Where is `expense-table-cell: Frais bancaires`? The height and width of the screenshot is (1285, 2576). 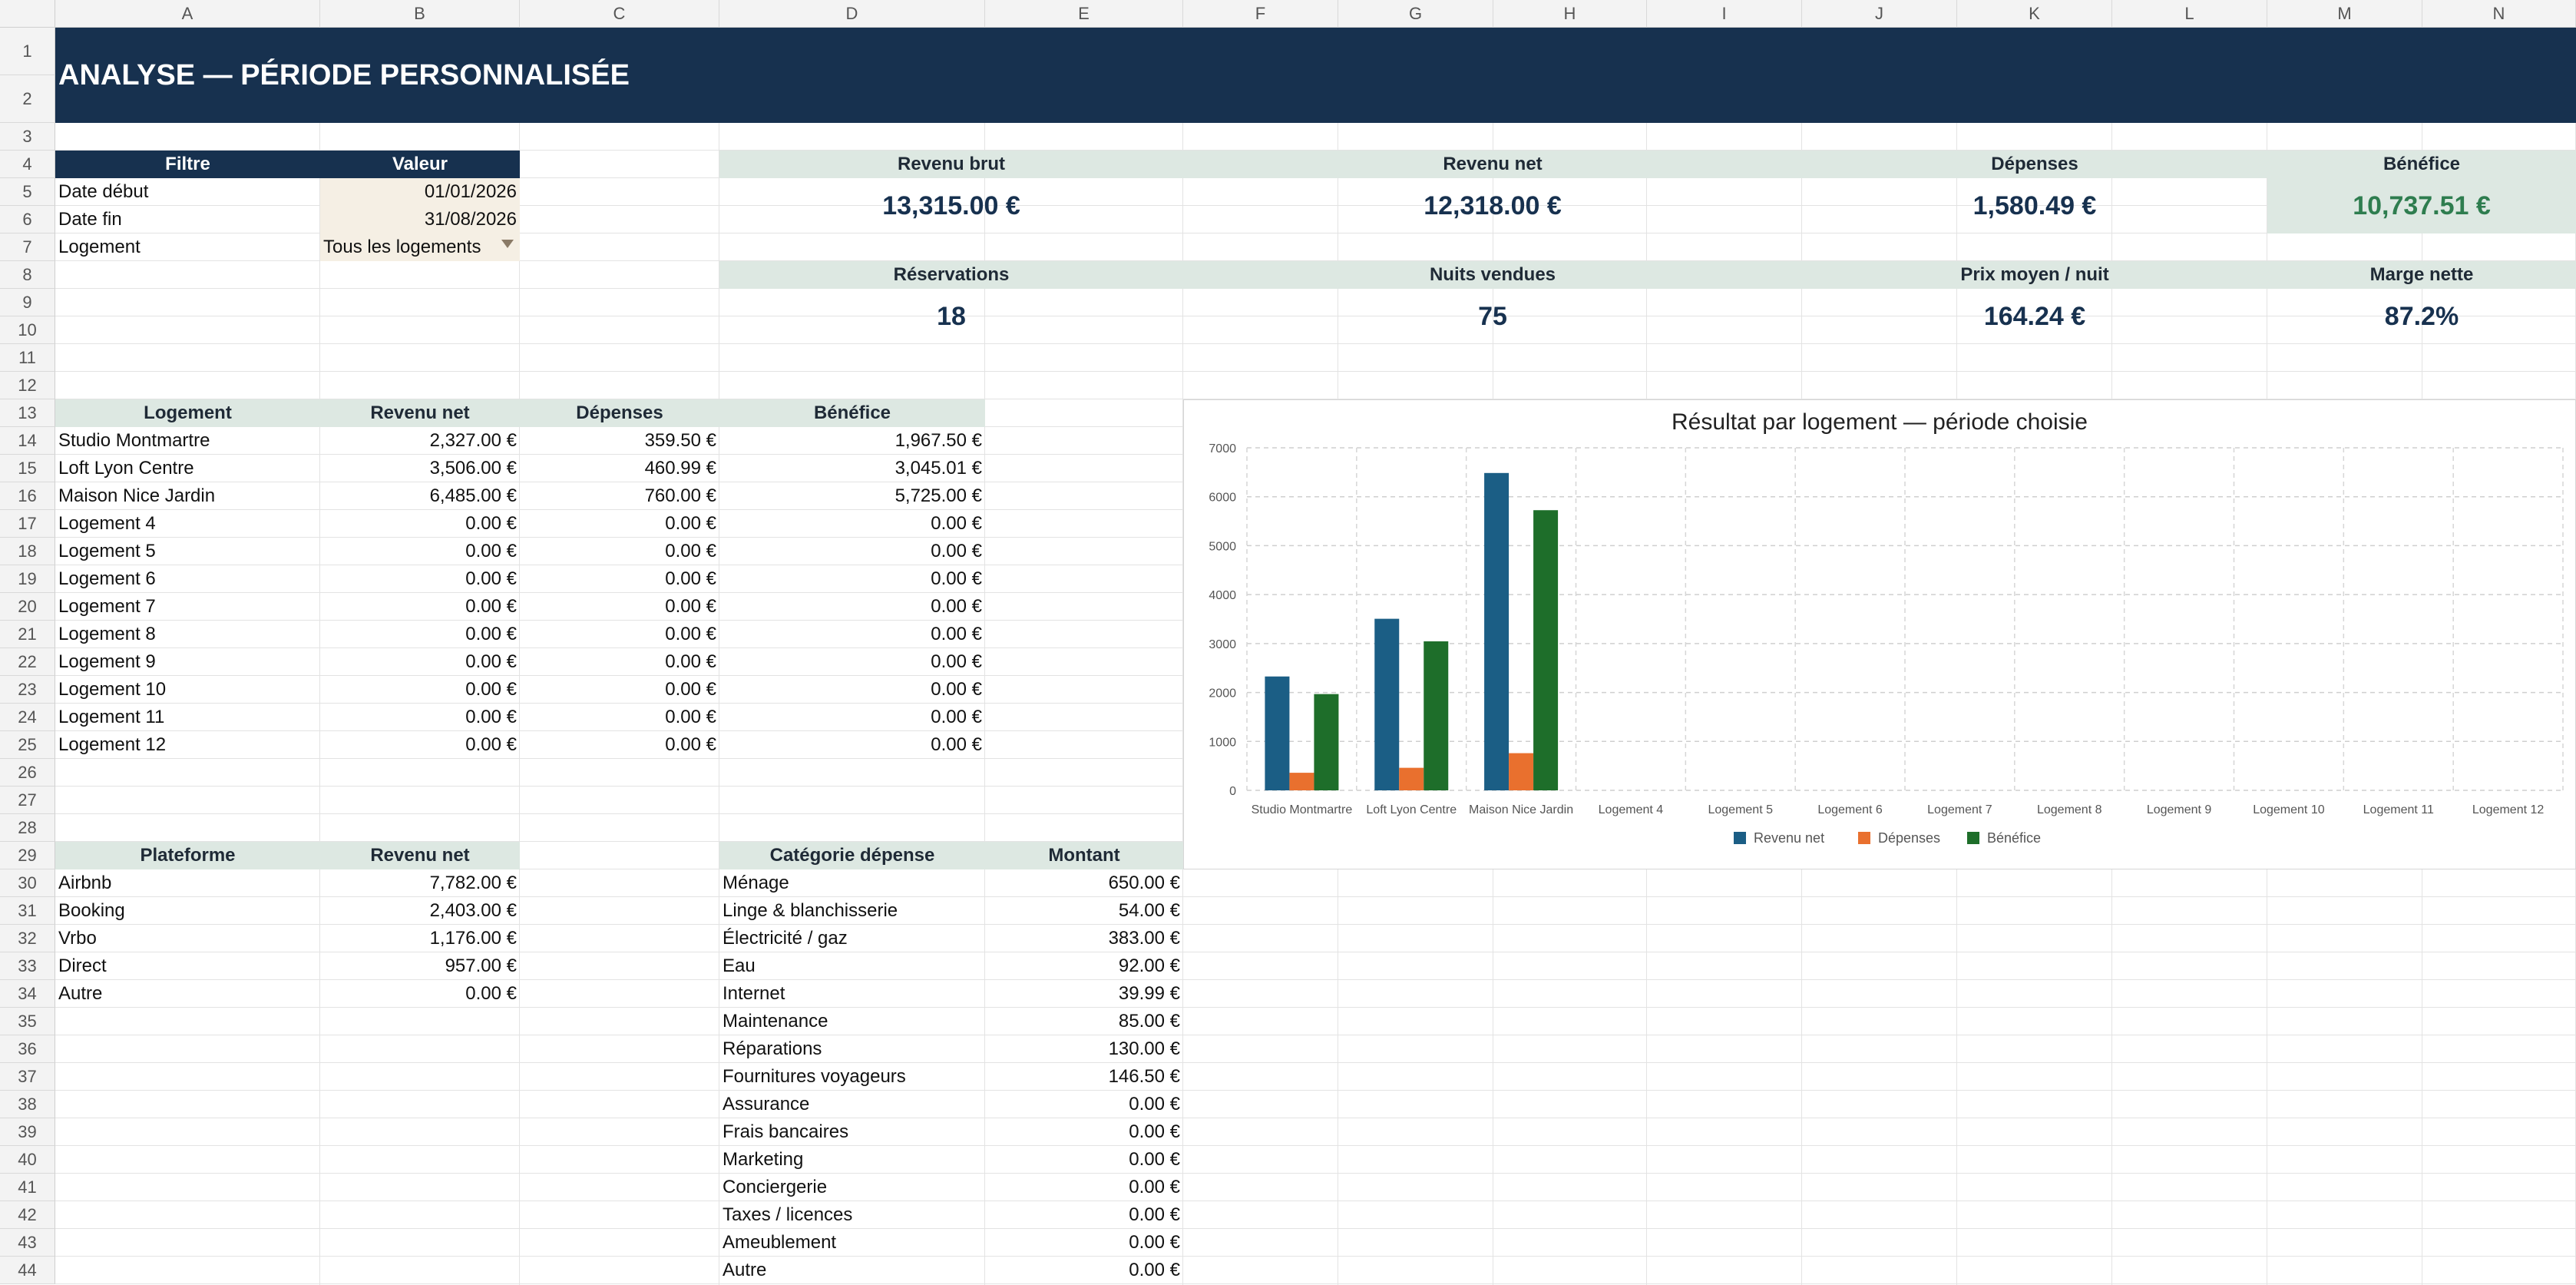 expense-table-cell: Frais bancaires is located at coordinates (786, 1131).